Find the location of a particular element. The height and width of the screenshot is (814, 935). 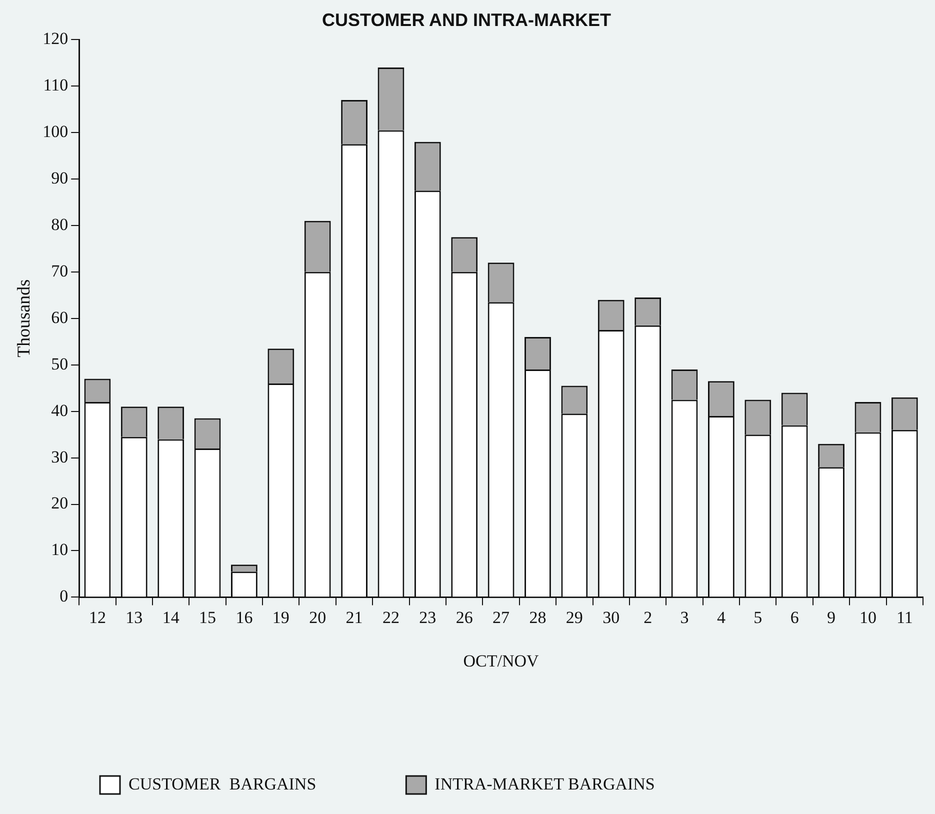

chart-title: CUSTOMER AND INTRA-MARKET is located at coordinates (466, 20).